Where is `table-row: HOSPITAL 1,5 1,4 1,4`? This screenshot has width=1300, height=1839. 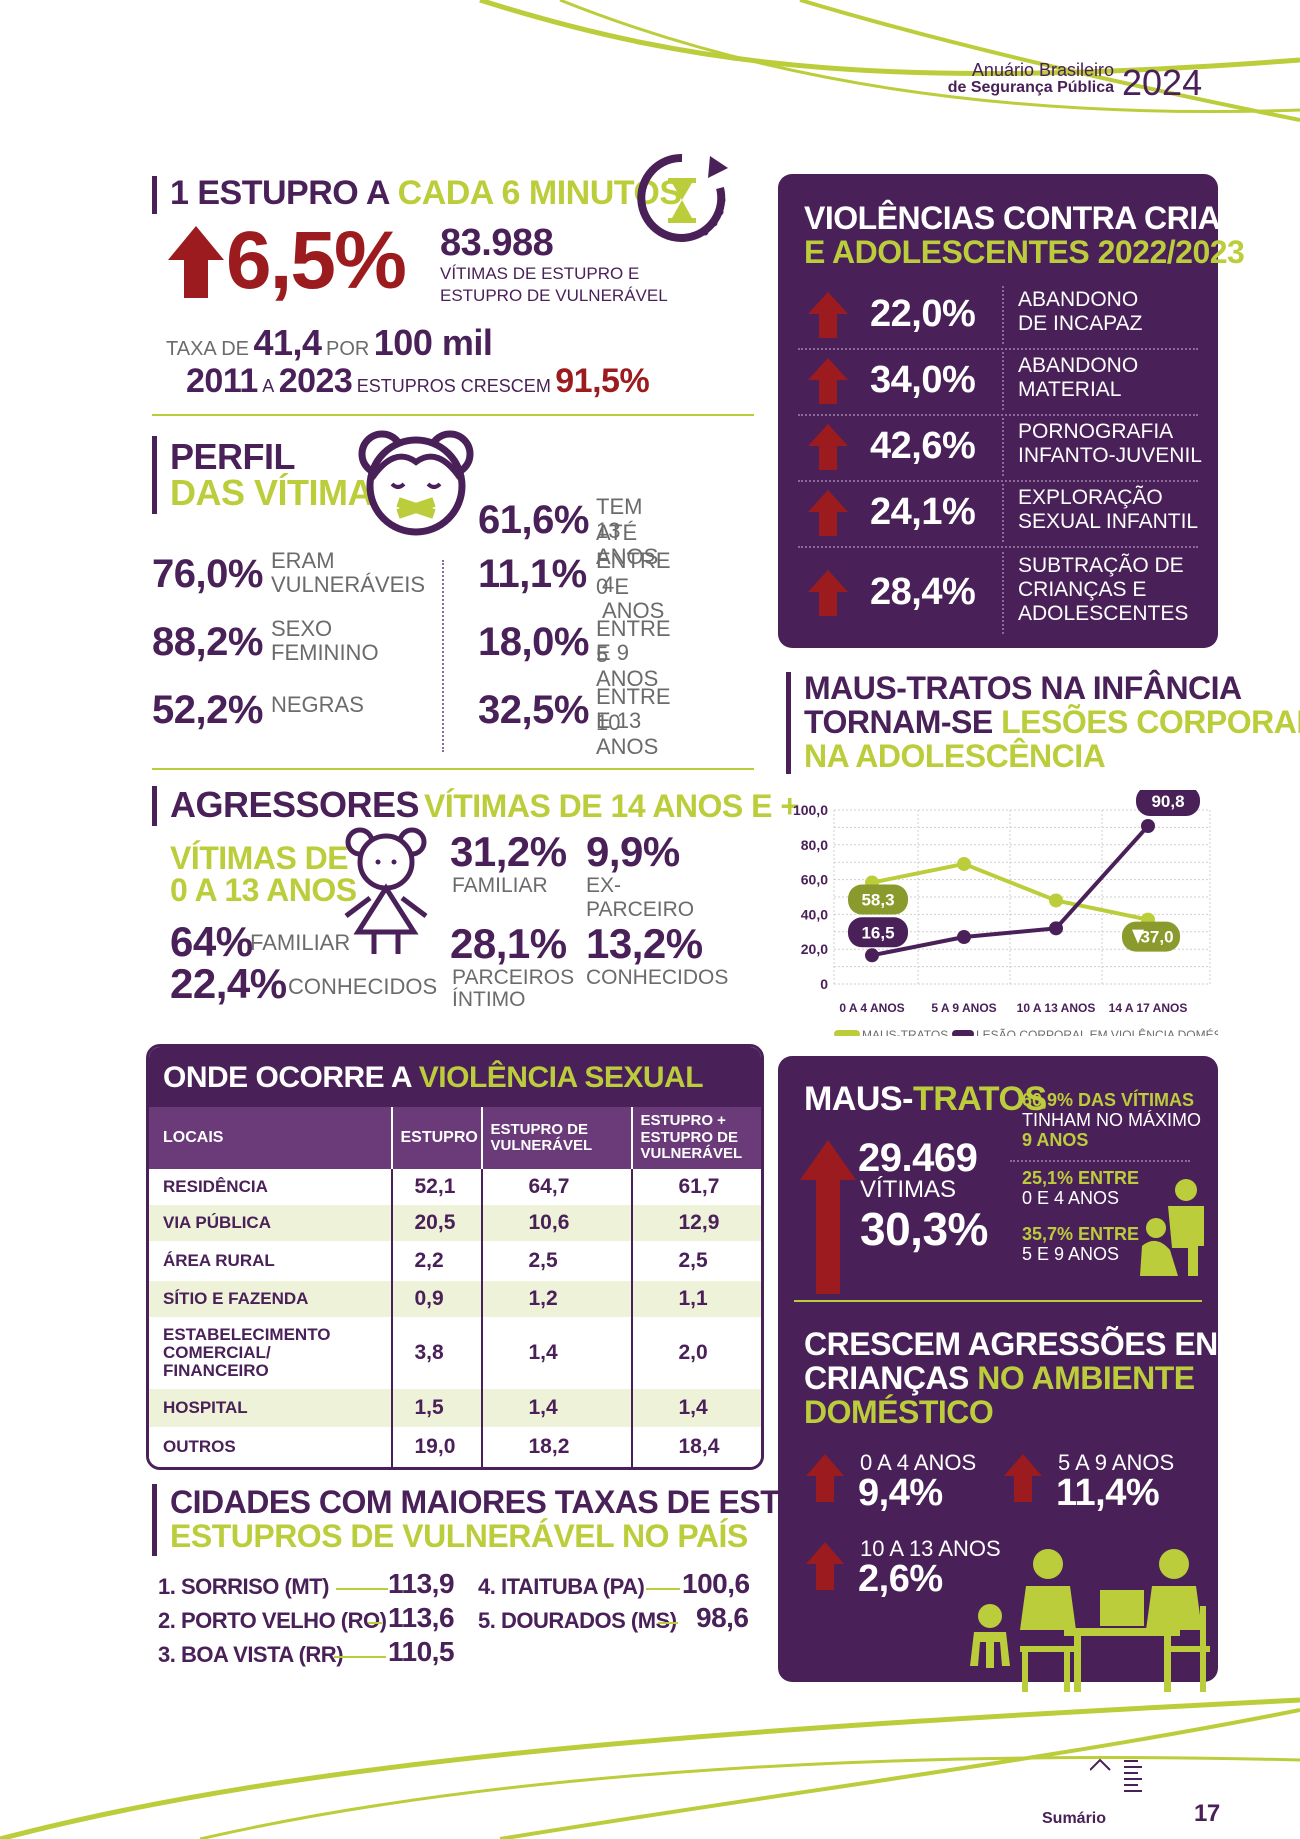
table-row: HOSPITAL 1,5 1,4 1,4 is located at coordinates (455, 1408).